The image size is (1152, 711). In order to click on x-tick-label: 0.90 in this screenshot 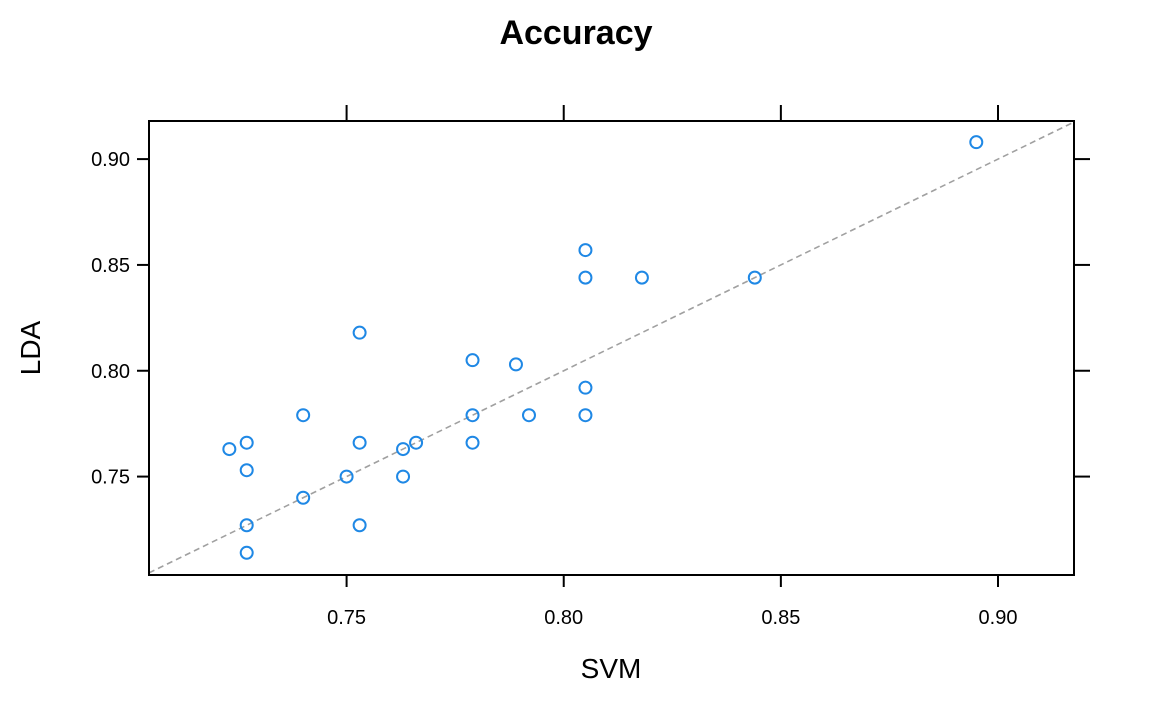, I will do `click(998, 618)`.